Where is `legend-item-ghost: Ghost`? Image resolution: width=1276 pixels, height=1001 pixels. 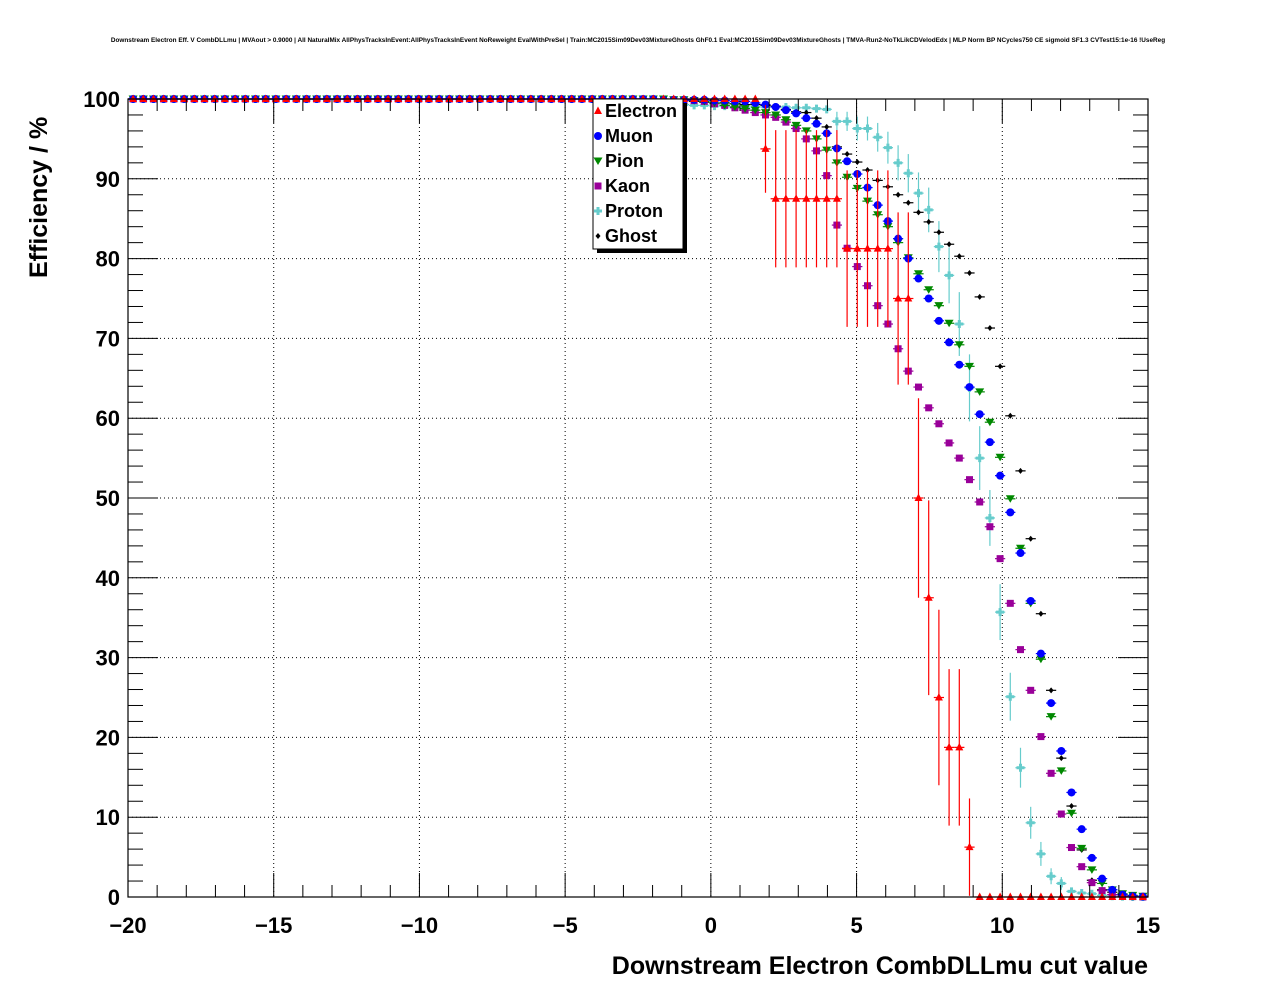
legend-item-ghost: Ghost is located at coordinates (626, 236).